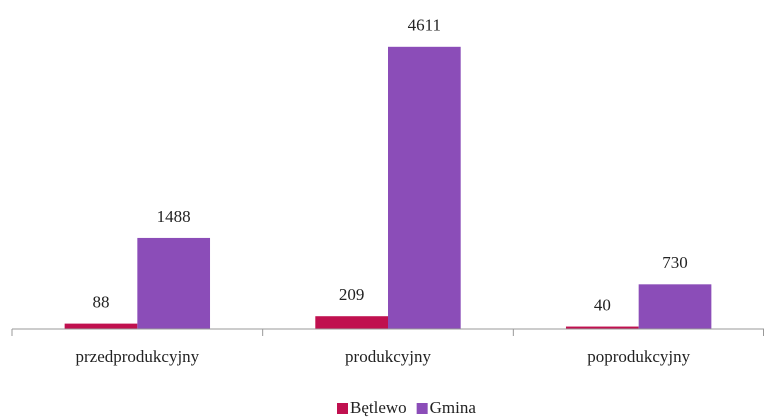 Image resolution: width=764 pixels, height=420 pixels. What do you see at coordinates (352, 294) in the screenshot?
I see `data-label: 209` at bounding box center [352, 294].